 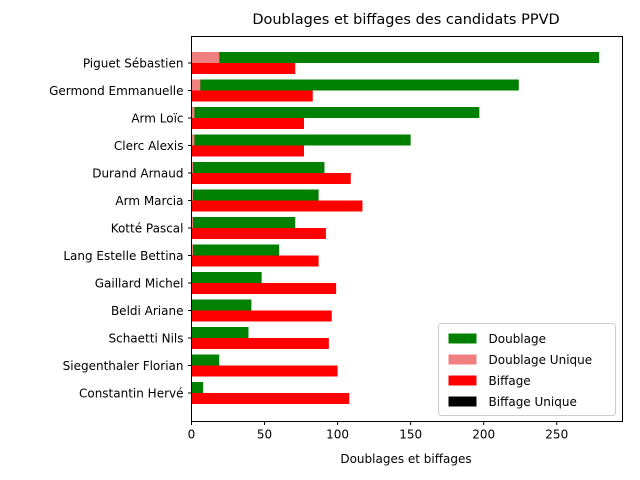 What do you see at coordinates (149, 201) in the screenshot?
I see `y-tick-label: Arm Marcia` at bounding box center [149, 201].